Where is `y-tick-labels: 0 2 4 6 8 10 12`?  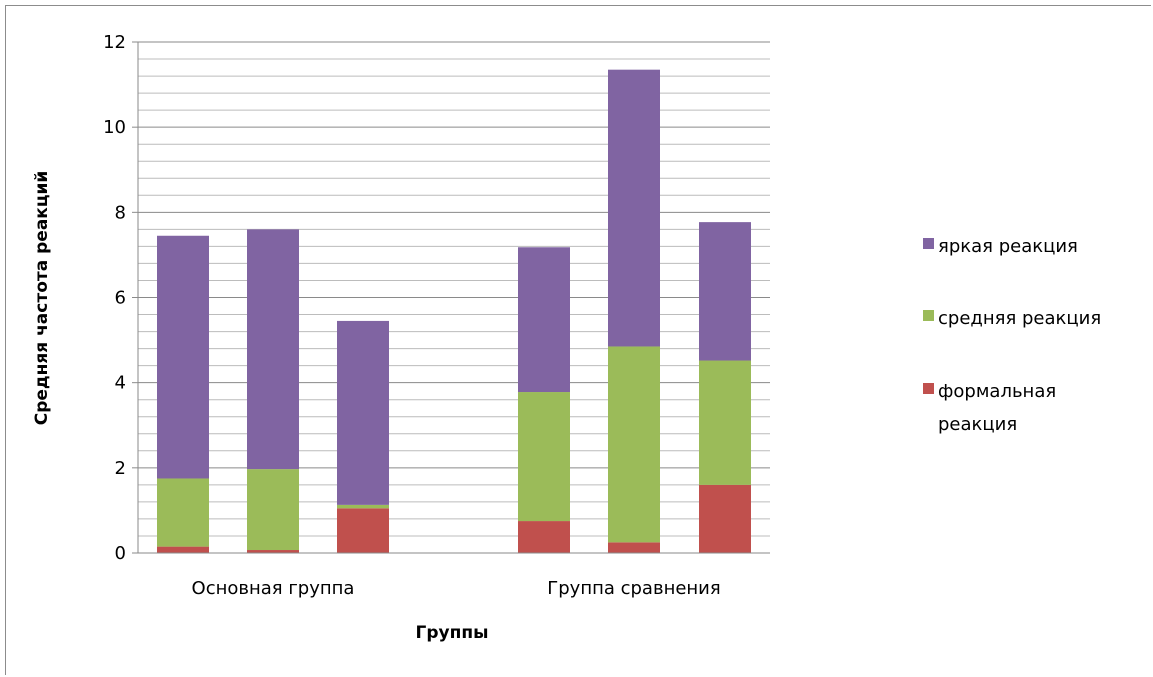
y-tick-labels: 0 2 4 6 8 10 12 is located at coordinates (114, 298).